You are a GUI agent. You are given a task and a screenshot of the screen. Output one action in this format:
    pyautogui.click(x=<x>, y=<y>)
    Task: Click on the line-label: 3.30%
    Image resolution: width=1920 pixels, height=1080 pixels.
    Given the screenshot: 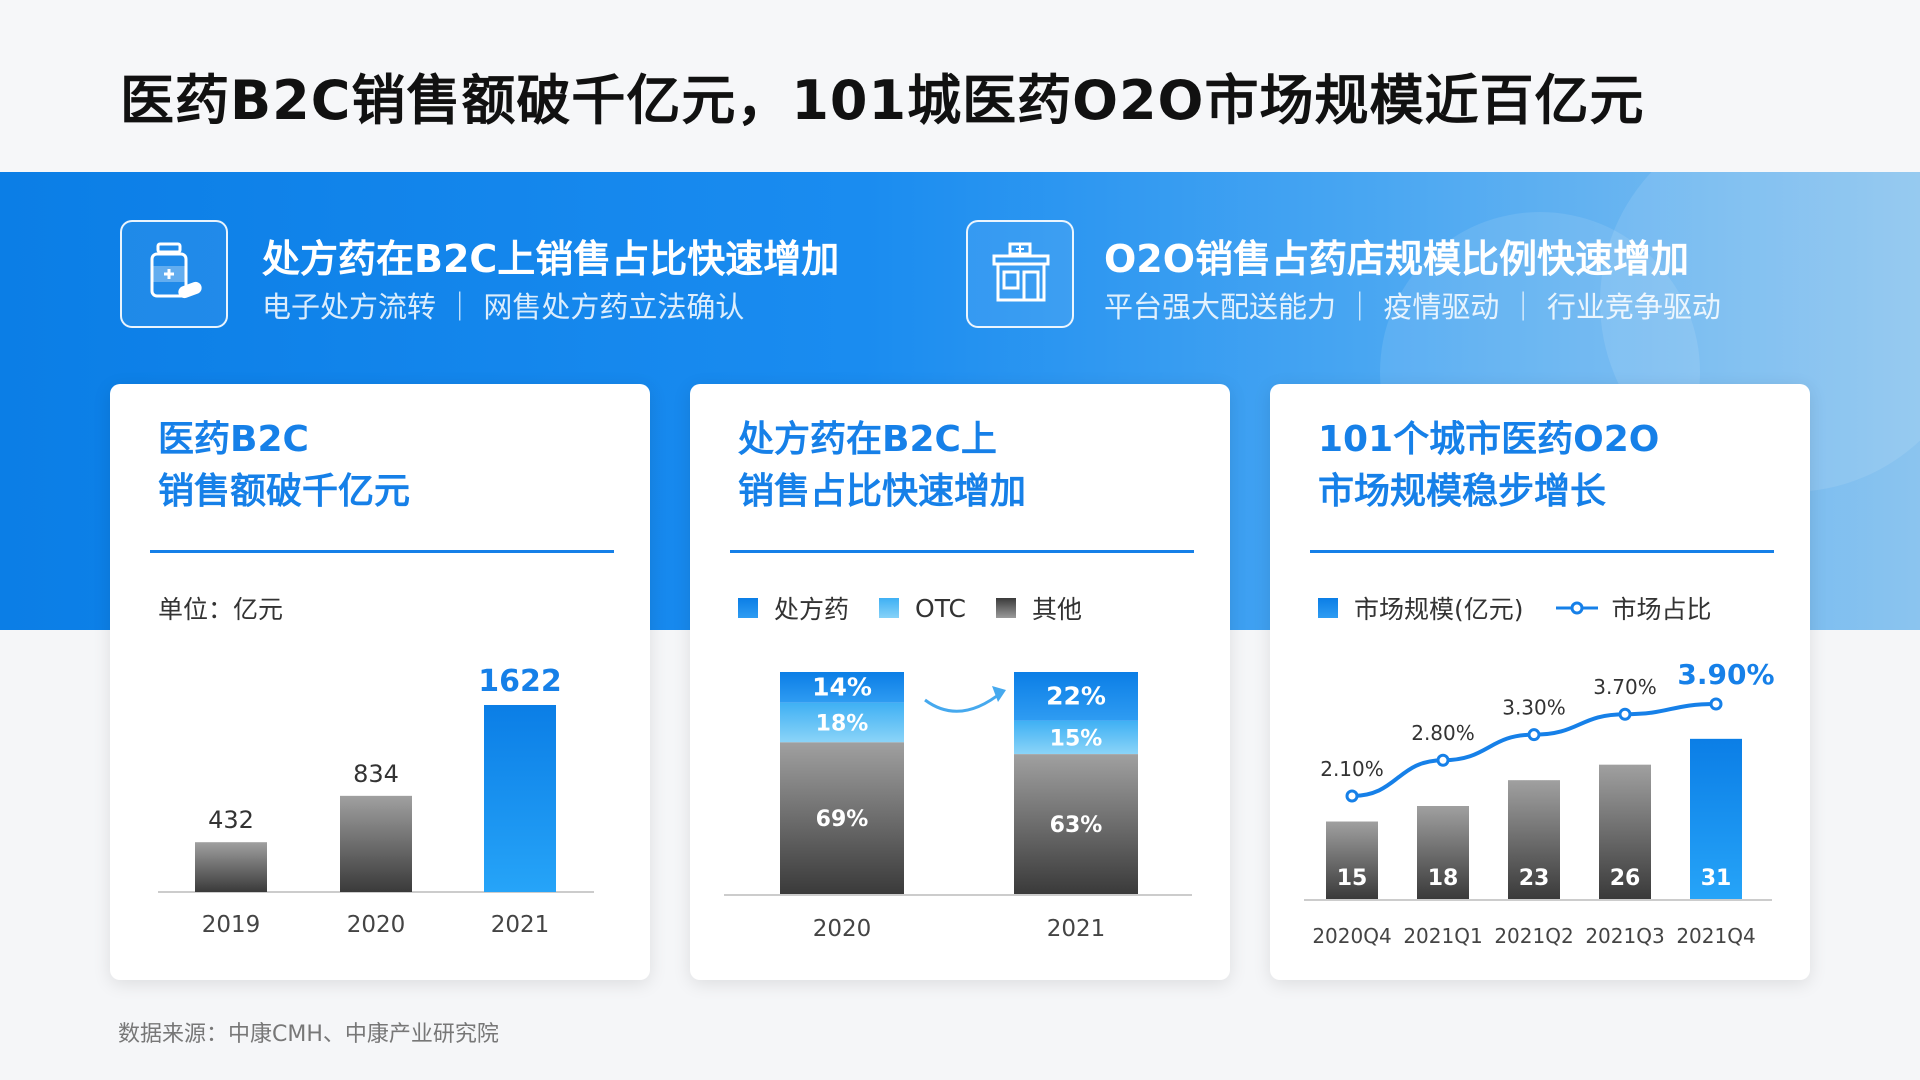 What is the action you would take?
    pyautogui.click(x=1534, y=708)
    